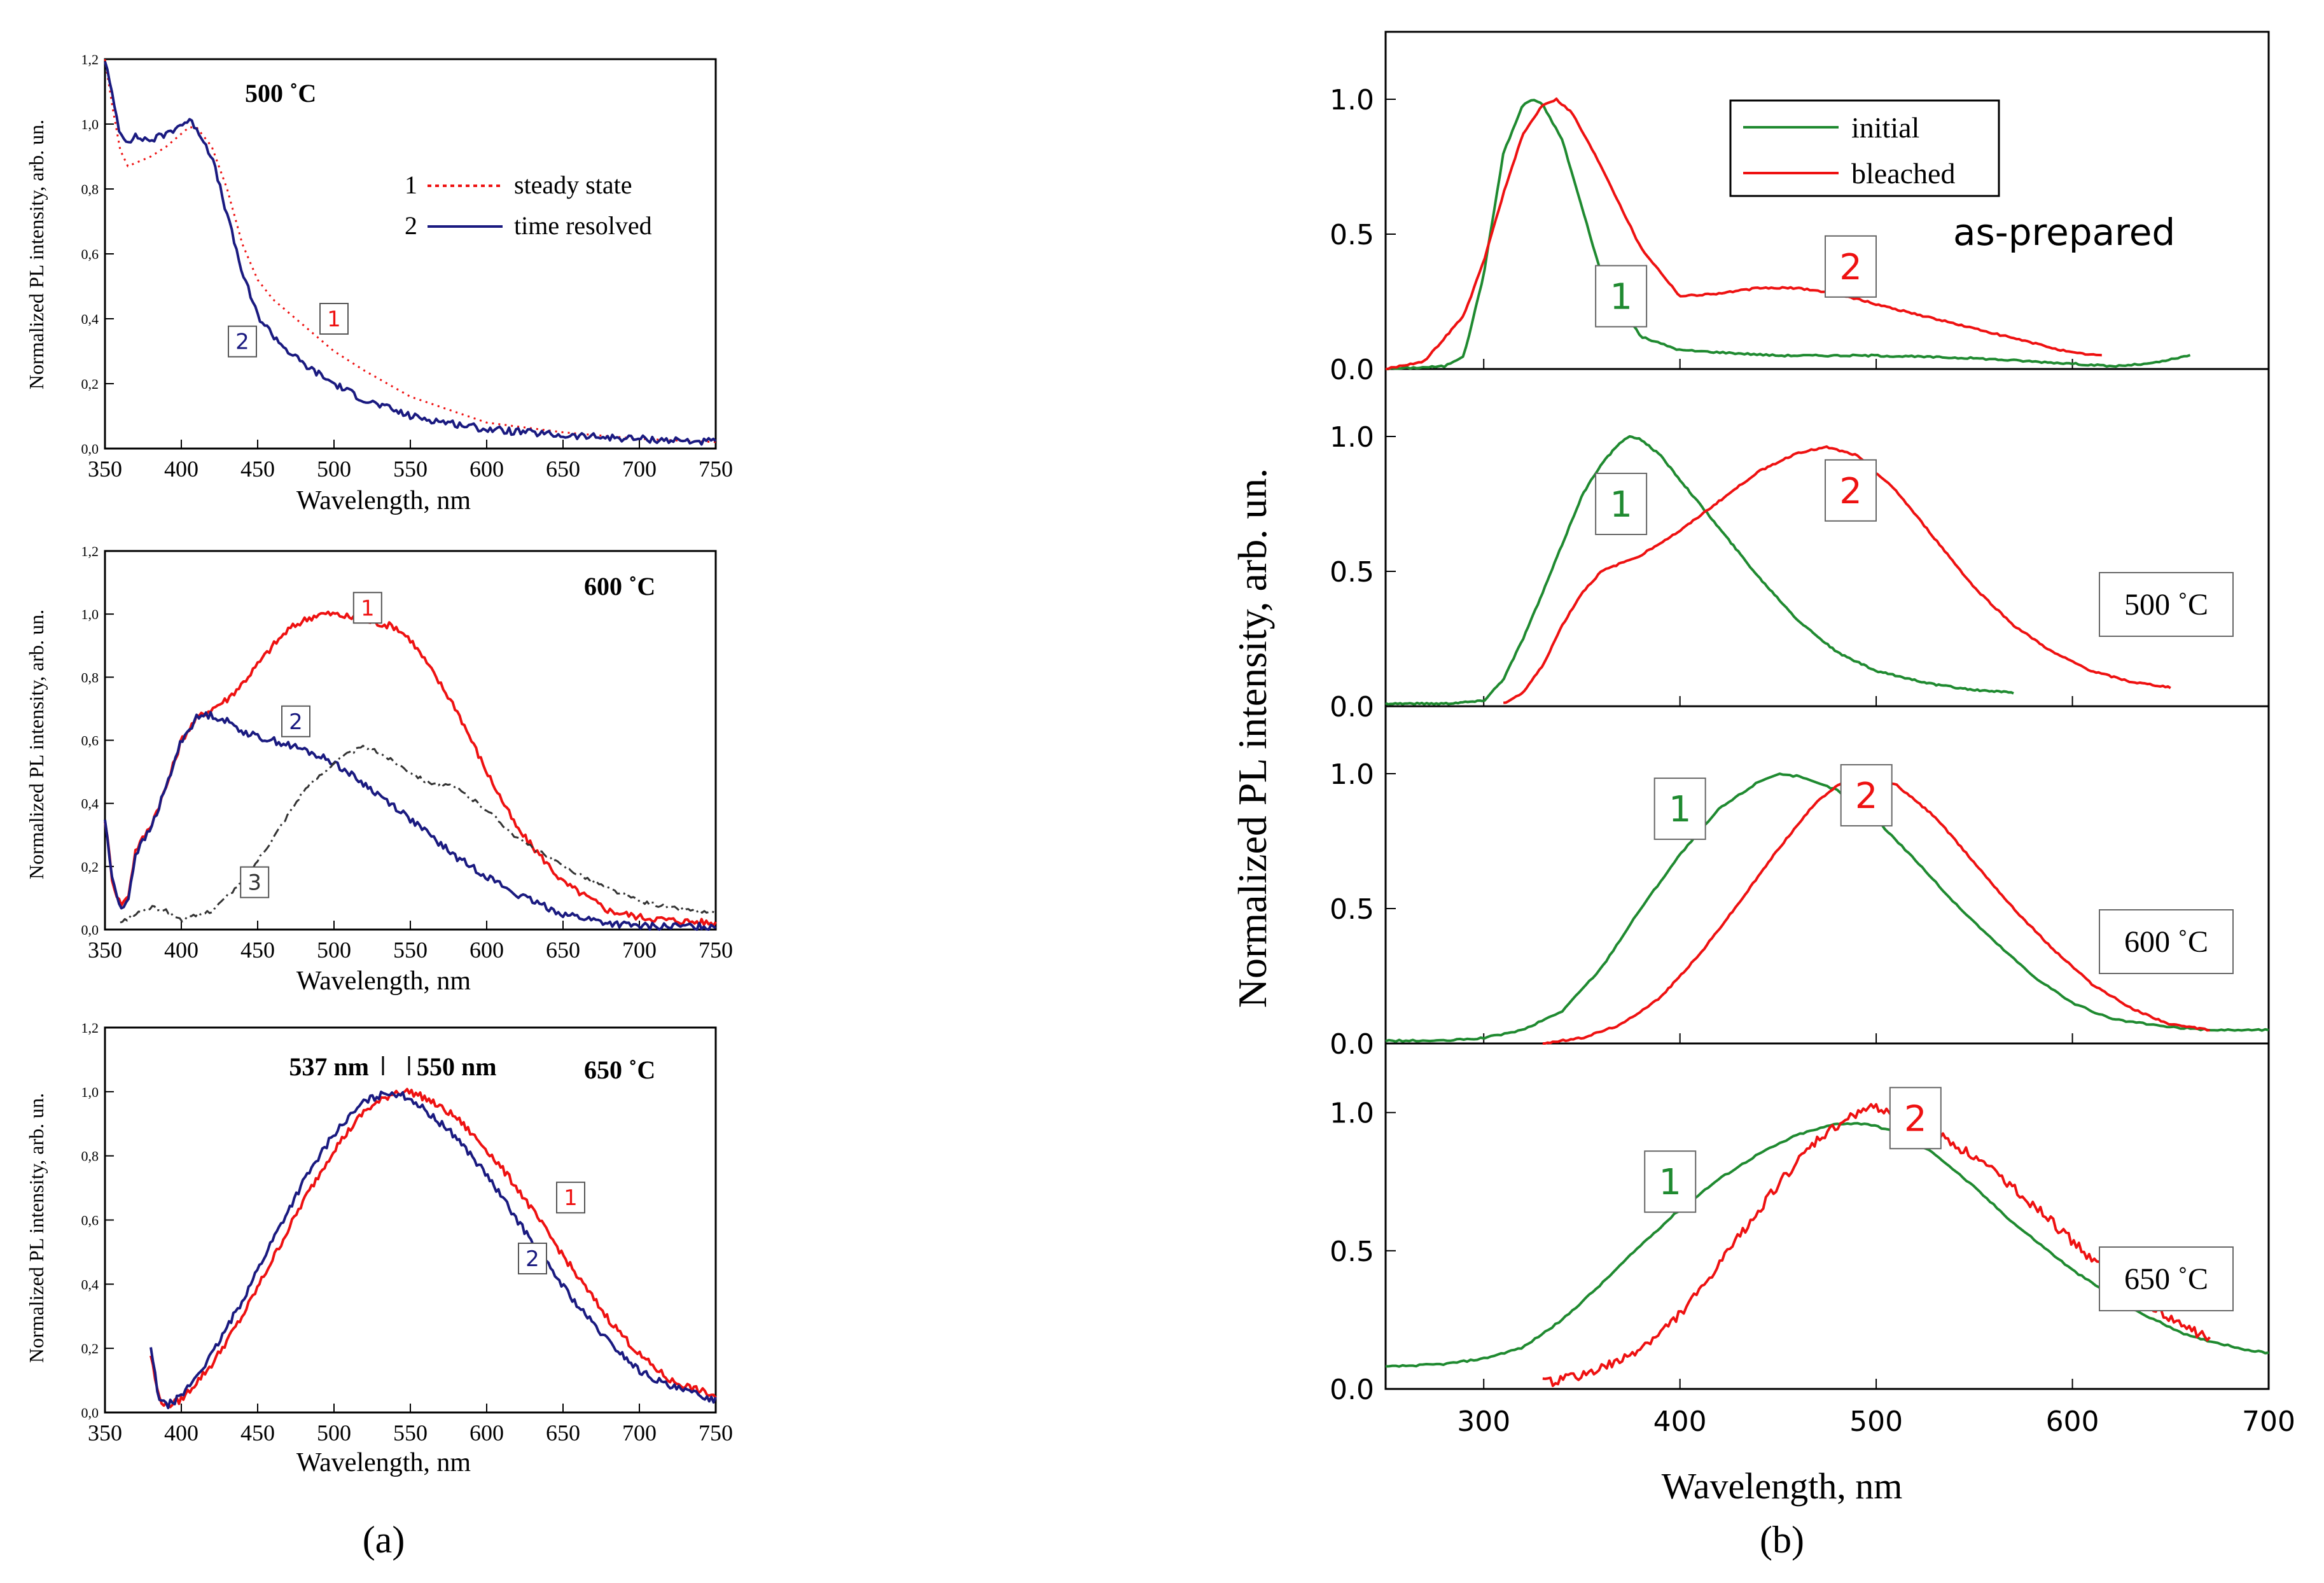  Describe the element at coordinates (2167, 941) in the screenshot. I see `chart-b-panel-2-label-box` at that location.